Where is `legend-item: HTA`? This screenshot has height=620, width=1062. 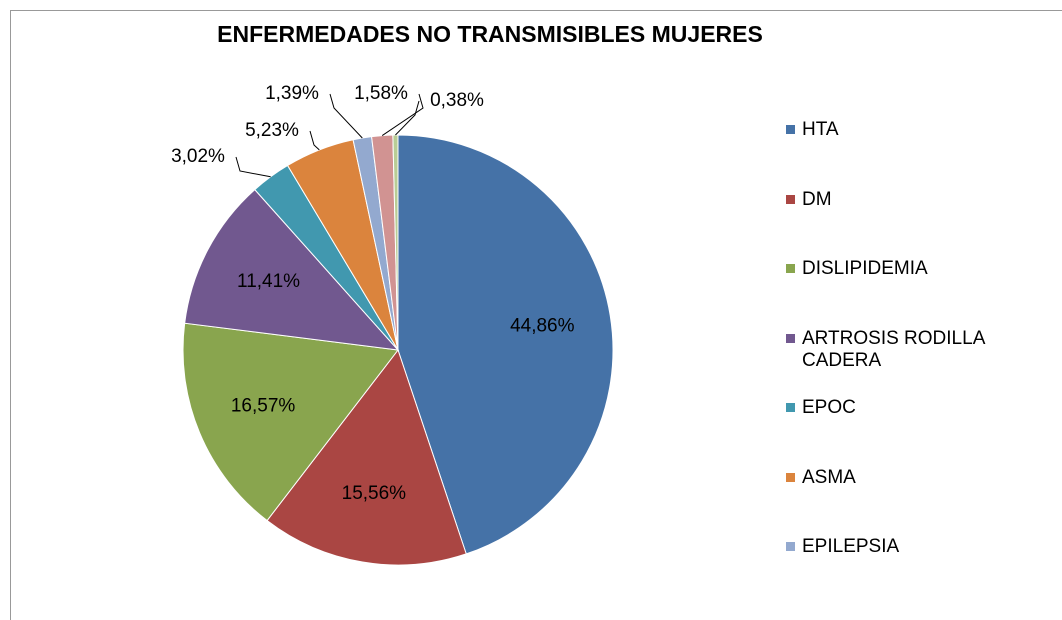 legend-item: HTA is located at coordinates (909, 130).